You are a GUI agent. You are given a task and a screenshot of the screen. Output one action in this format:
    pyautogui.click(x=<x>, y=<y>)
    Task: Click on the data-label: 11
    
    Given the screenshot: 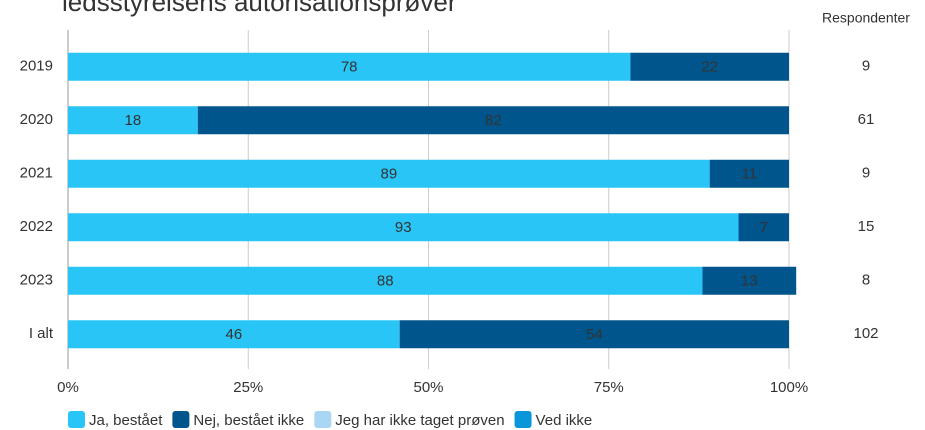 What is the action you would take?
    pyautogui.click(x=750, y=174)
    